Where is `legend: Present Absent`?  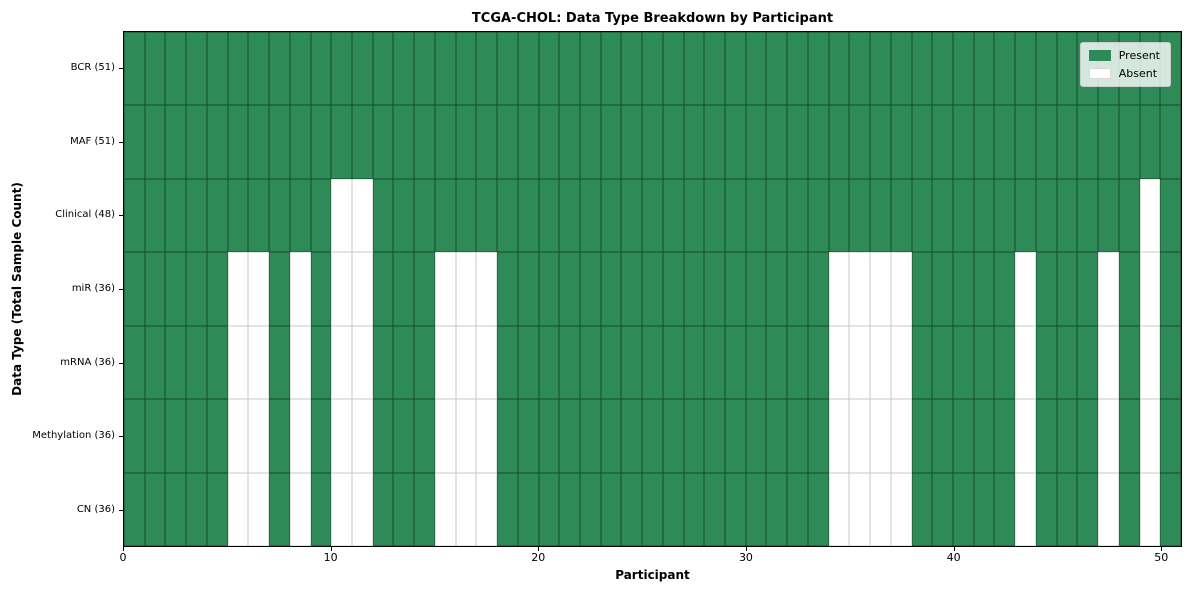
legend: Present Absent is located at coordinates (1125, 64).